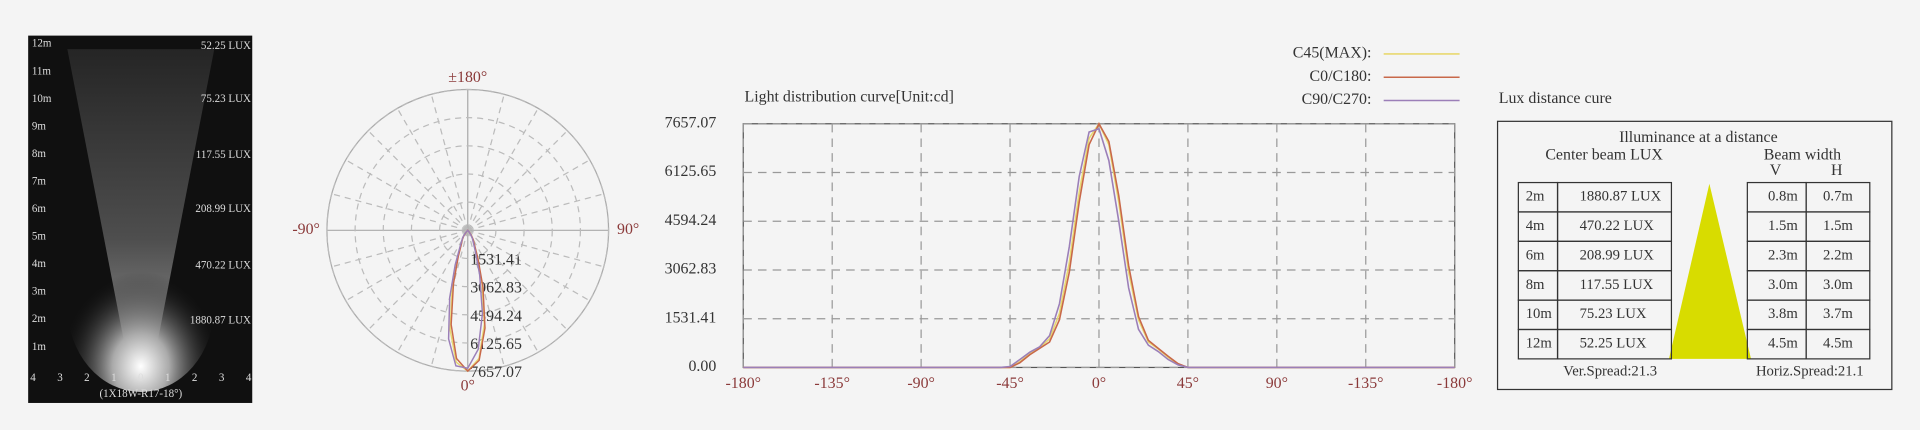 The height and width of the screenshot is (430, 1920). I want to click on distance-label: 8m, so click(39, 154).